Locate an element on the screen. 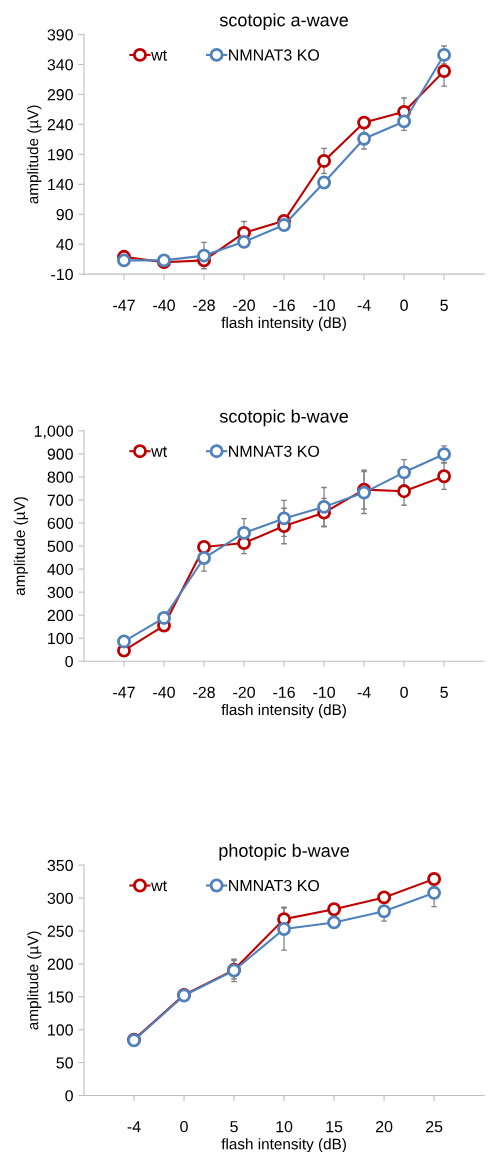  y-tick-label: 40 is located at coordinates (64, 244).